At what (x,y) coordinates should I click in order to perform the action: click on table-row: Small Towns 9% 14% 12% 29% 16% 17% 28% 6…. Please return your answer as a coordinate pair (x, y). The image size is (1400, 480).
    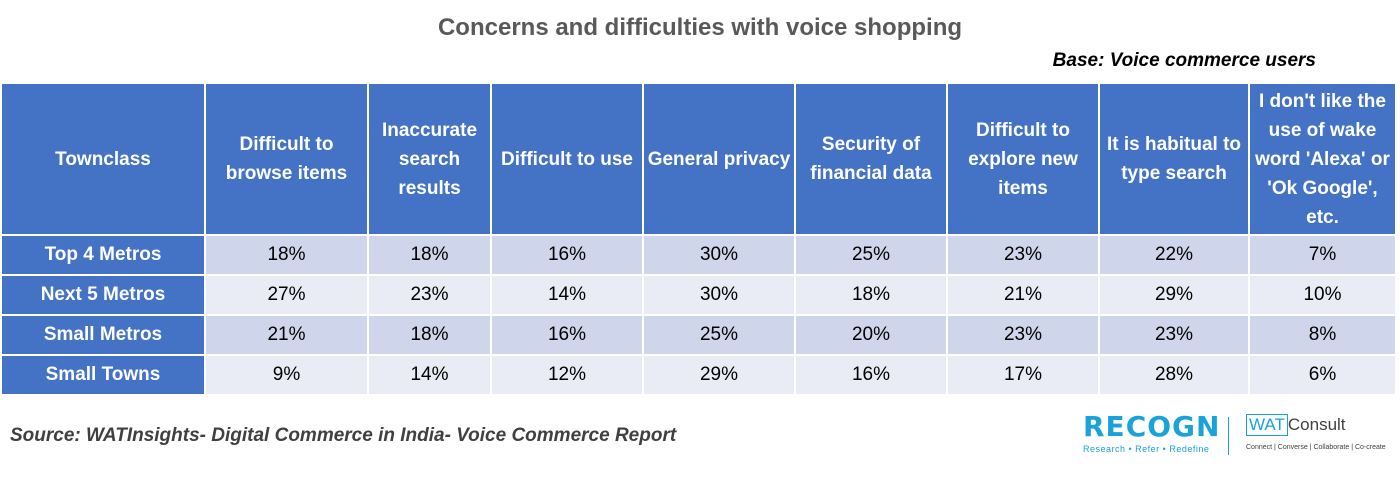
    Looking at the image, I should click on (698, 375).